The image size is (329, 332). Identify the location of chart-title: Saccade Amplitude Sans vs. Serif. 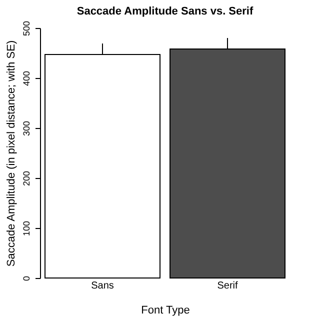
(165, 11).